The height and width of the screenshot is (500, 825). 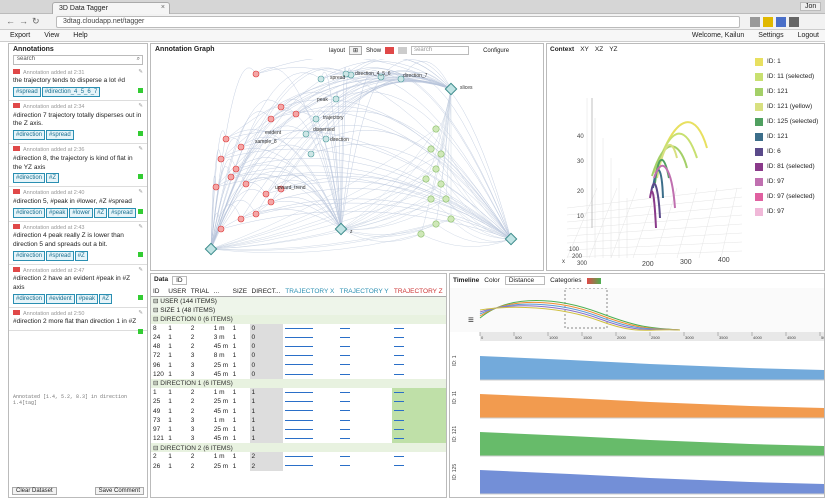 What do you see at coordinates (613, 49) in the screenshot?
I see `tab-yz: YZ` at bounding box center [613, 49].